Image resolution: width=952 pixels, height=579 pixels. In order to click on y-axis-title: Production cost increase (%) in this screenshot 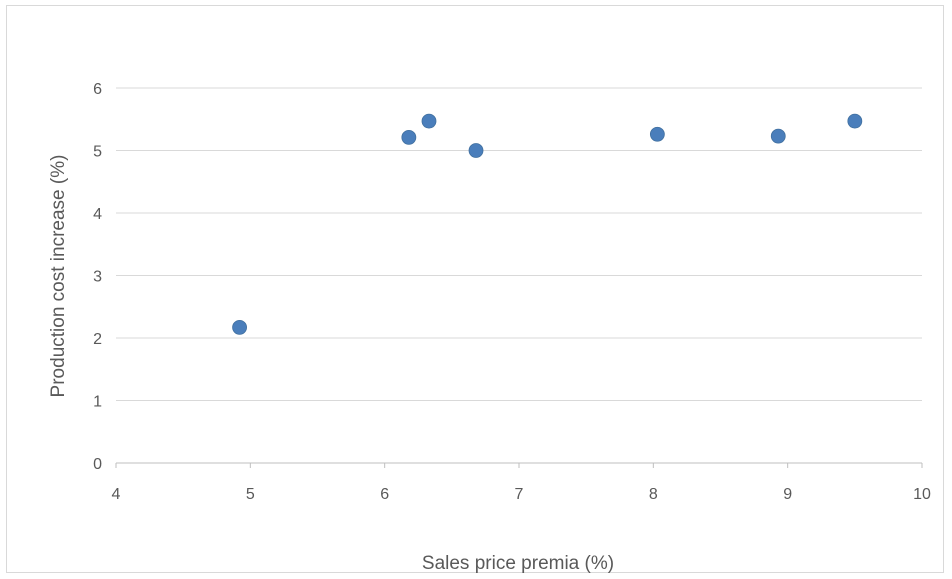, I will do `click(58, 276)`.